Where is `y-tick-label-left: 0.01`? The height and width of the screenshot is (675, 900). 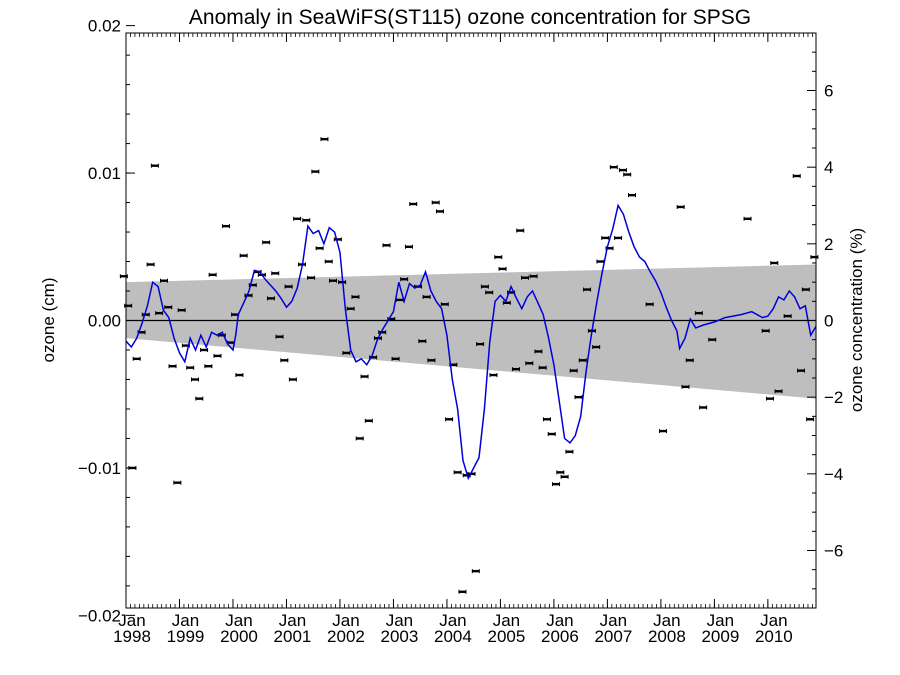
y-tick-label-left: 0.01 is located at coordinates (104, 173).